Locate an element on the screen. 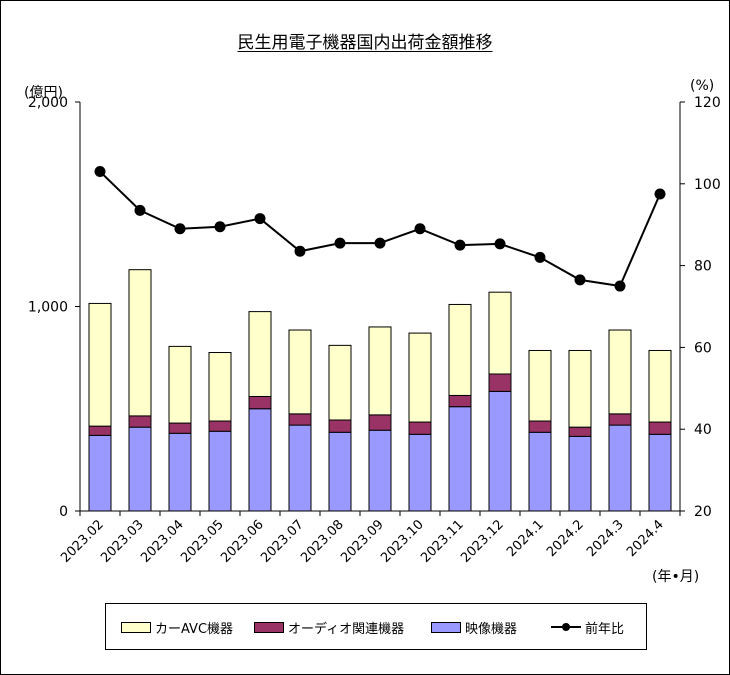 This screenshot has height=675, width=730. x-axis-unit: (年•月) is located at coordinates (676, 577).